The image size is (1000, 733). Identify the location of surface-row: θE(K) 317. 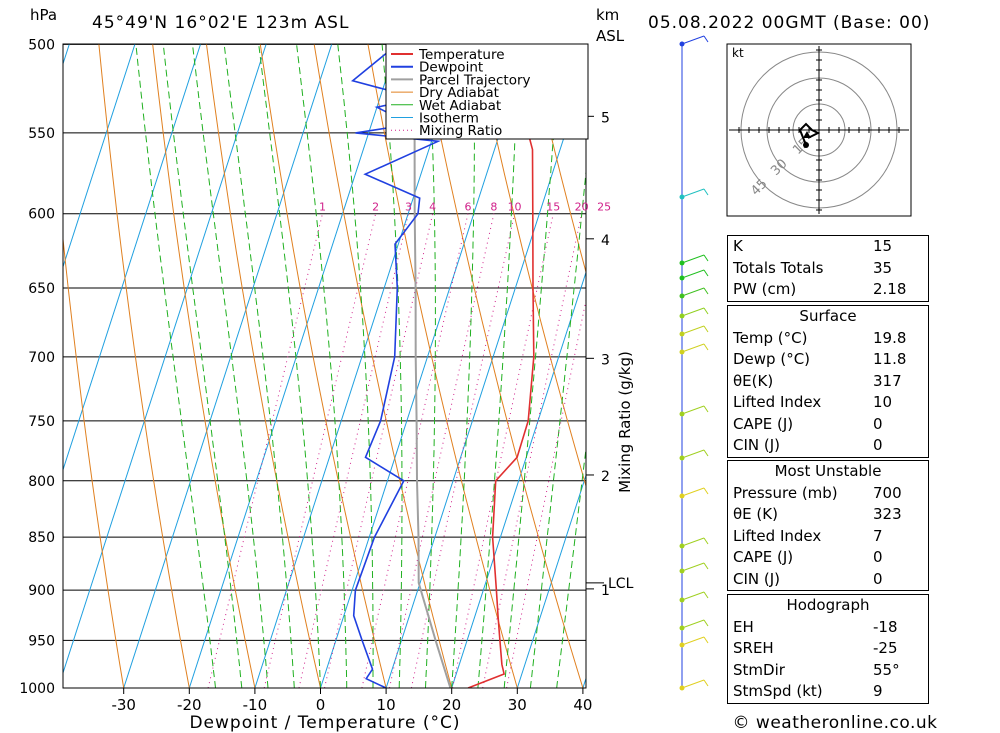
(828, 382).